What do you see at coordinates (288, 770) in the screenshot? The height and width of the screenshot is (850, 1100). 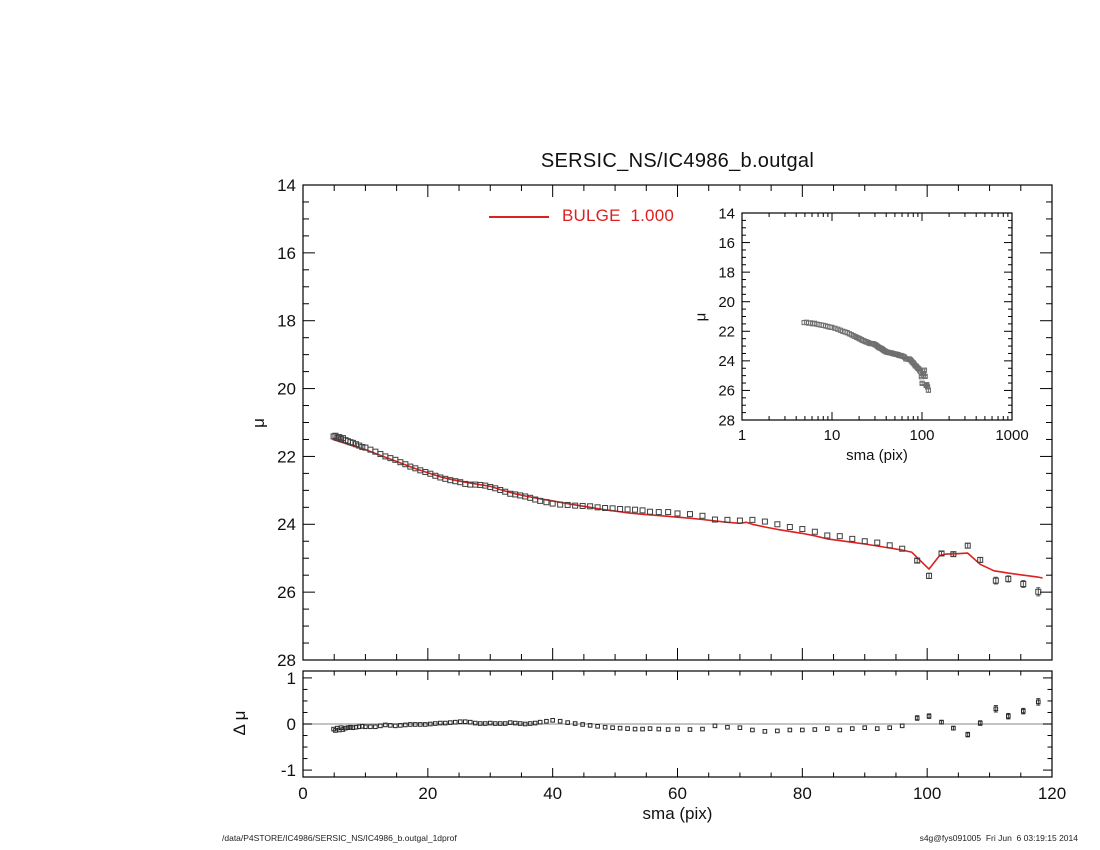 I see `svg-text: -1` at bounding box center [288, 770].